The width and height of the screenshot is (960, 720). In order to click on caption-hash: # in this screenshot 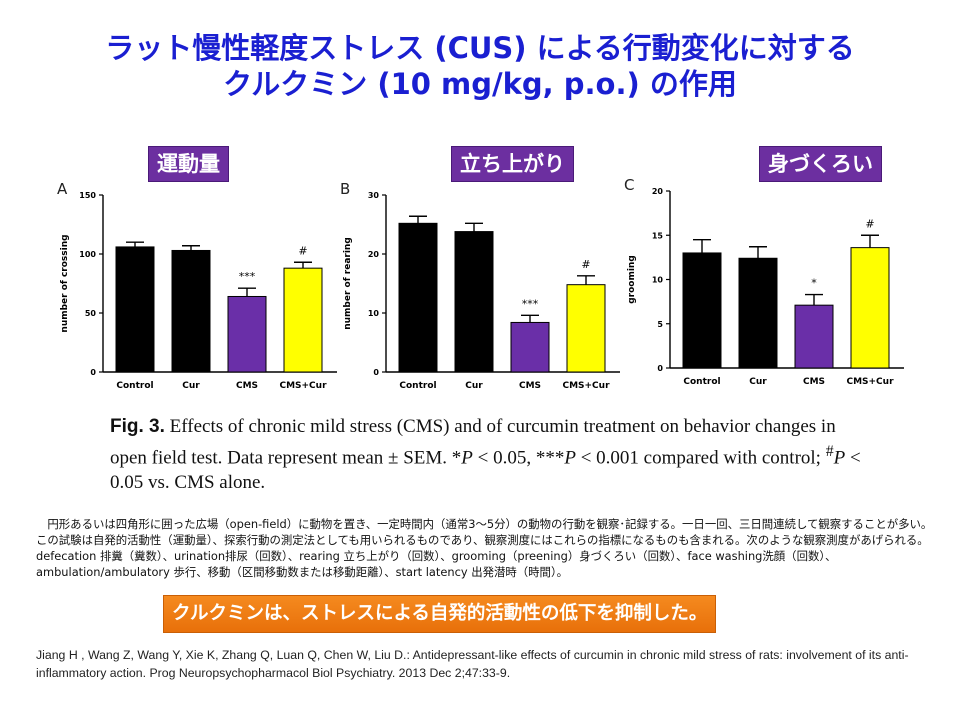, I will do `click(829, 451)`.